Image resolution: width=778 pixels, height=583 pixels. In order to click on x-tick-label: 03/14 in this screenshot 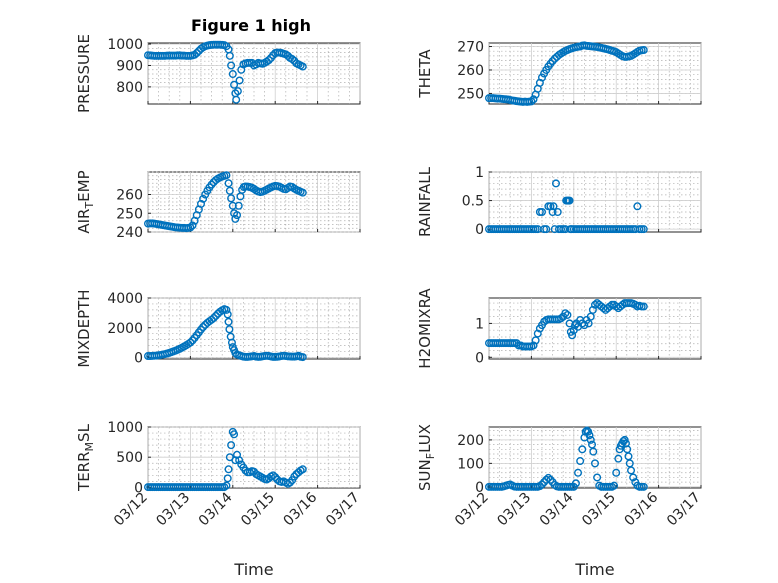, I will do `click(557, 509)`.